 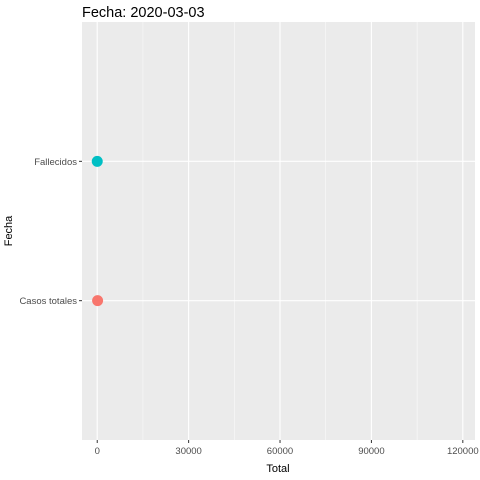 What do you see at coordinates (9, 230) in the screenshot?
I see `y-axis-title: Fecha` at bounding box center [9, 230].